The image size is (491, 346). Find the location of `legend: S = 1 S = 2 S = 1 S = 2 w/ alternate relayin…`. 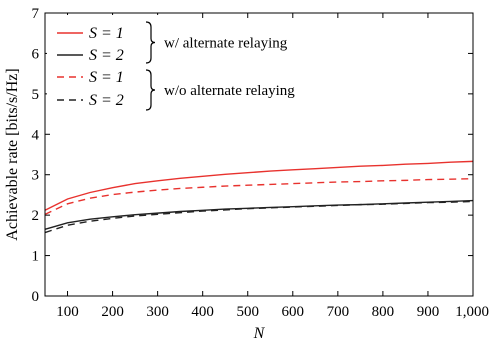

legend: S = 1 S = 2 S = 1 S = 2 w/ alternate relayin… is located at coordinates (171, 65).